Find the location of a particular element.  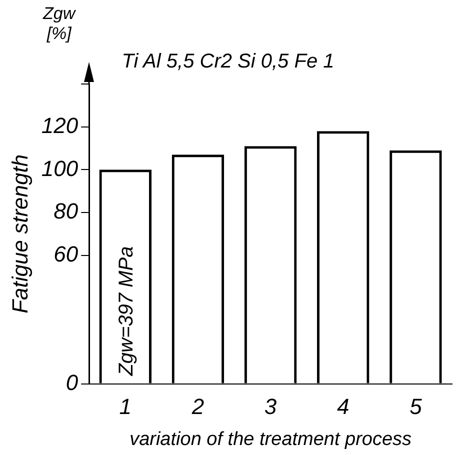

y-tick-label: 0 is located at coordinates (72, 382).